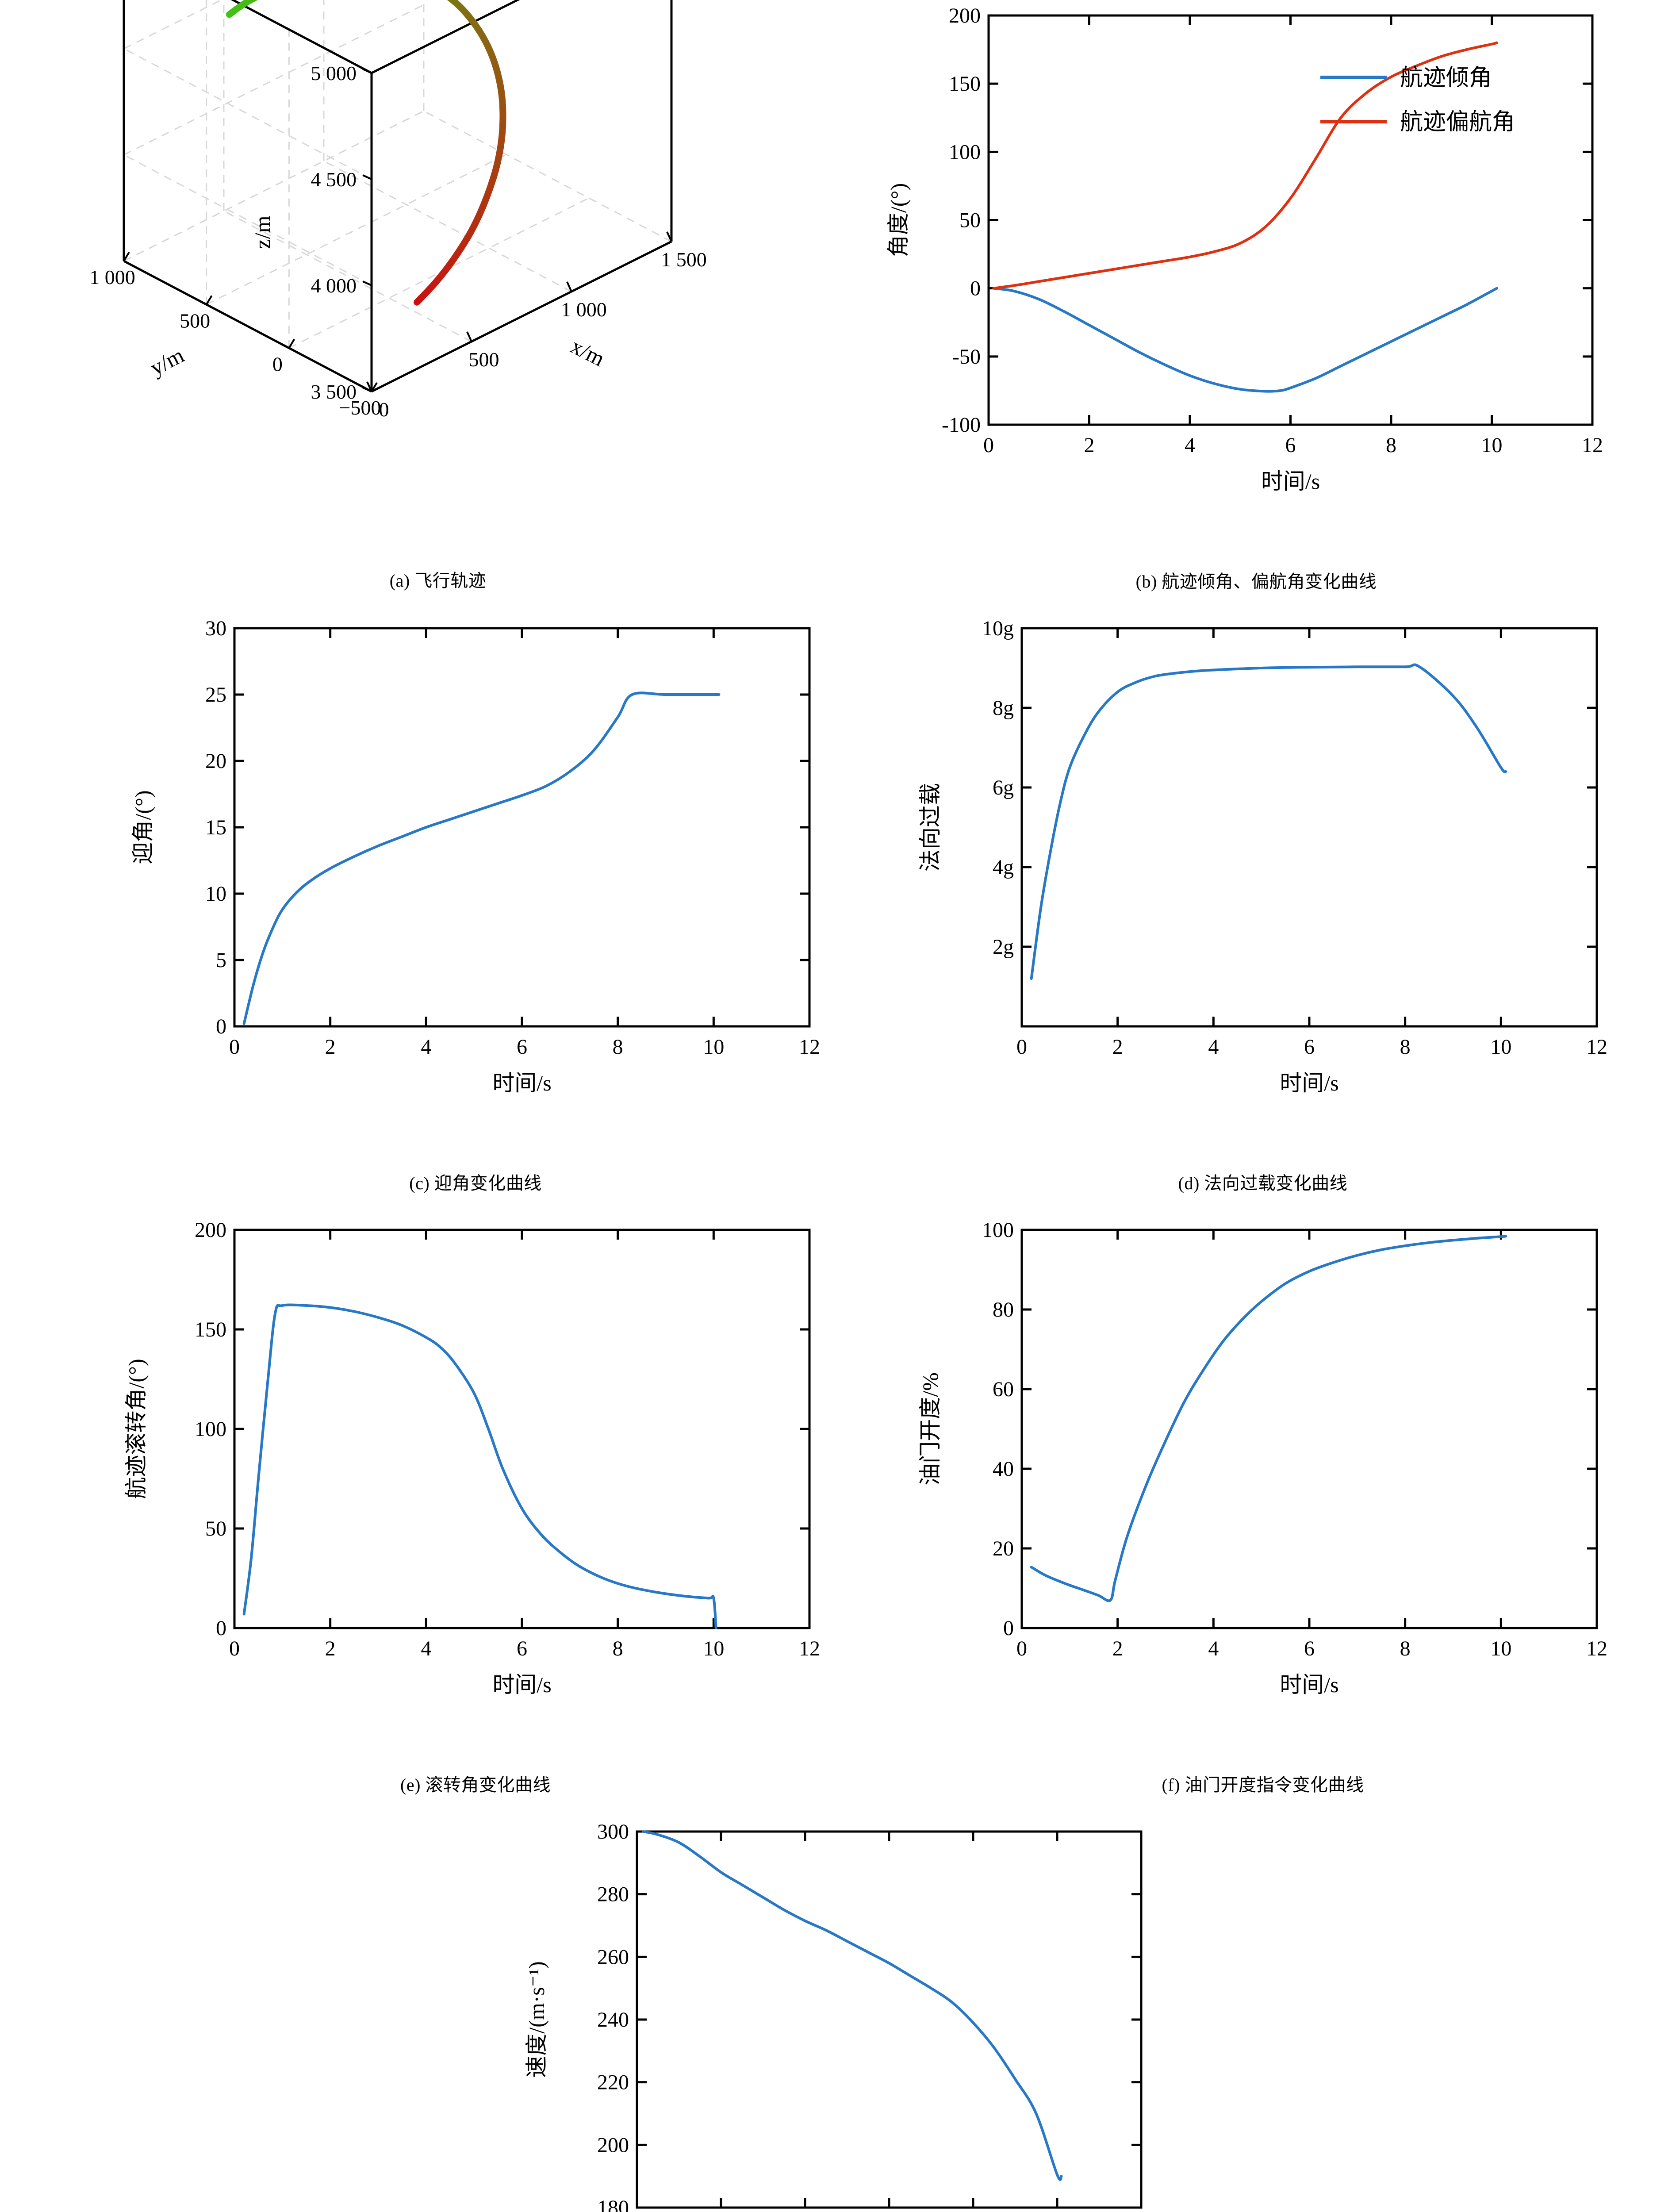 The width and height of the screenshot is (1672, 2212). What do you see at coordinates (1003, 708) in the screenshot?
I see `y-tick-label: 8g` at bounding box center [1003, 708].